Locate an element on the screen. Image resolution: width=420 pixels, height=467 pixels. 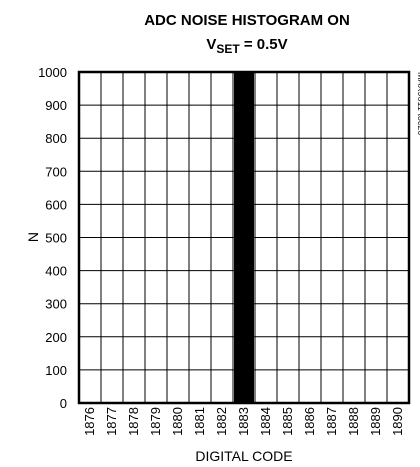
y-tick-label: 700 is located at coordinates (56, 171).